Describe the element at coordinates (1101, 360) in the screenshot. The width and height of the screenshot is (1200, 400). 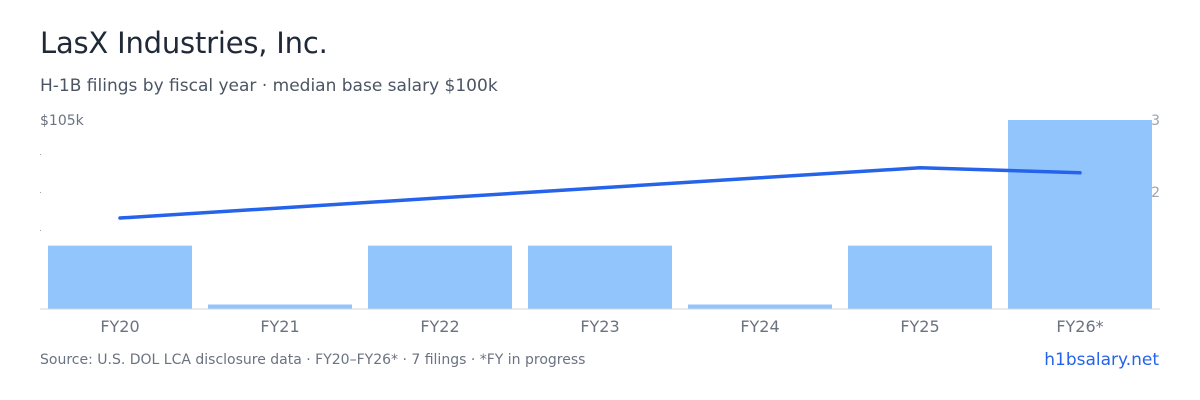
I see `brand-link: h1bsalary.net` at that location.